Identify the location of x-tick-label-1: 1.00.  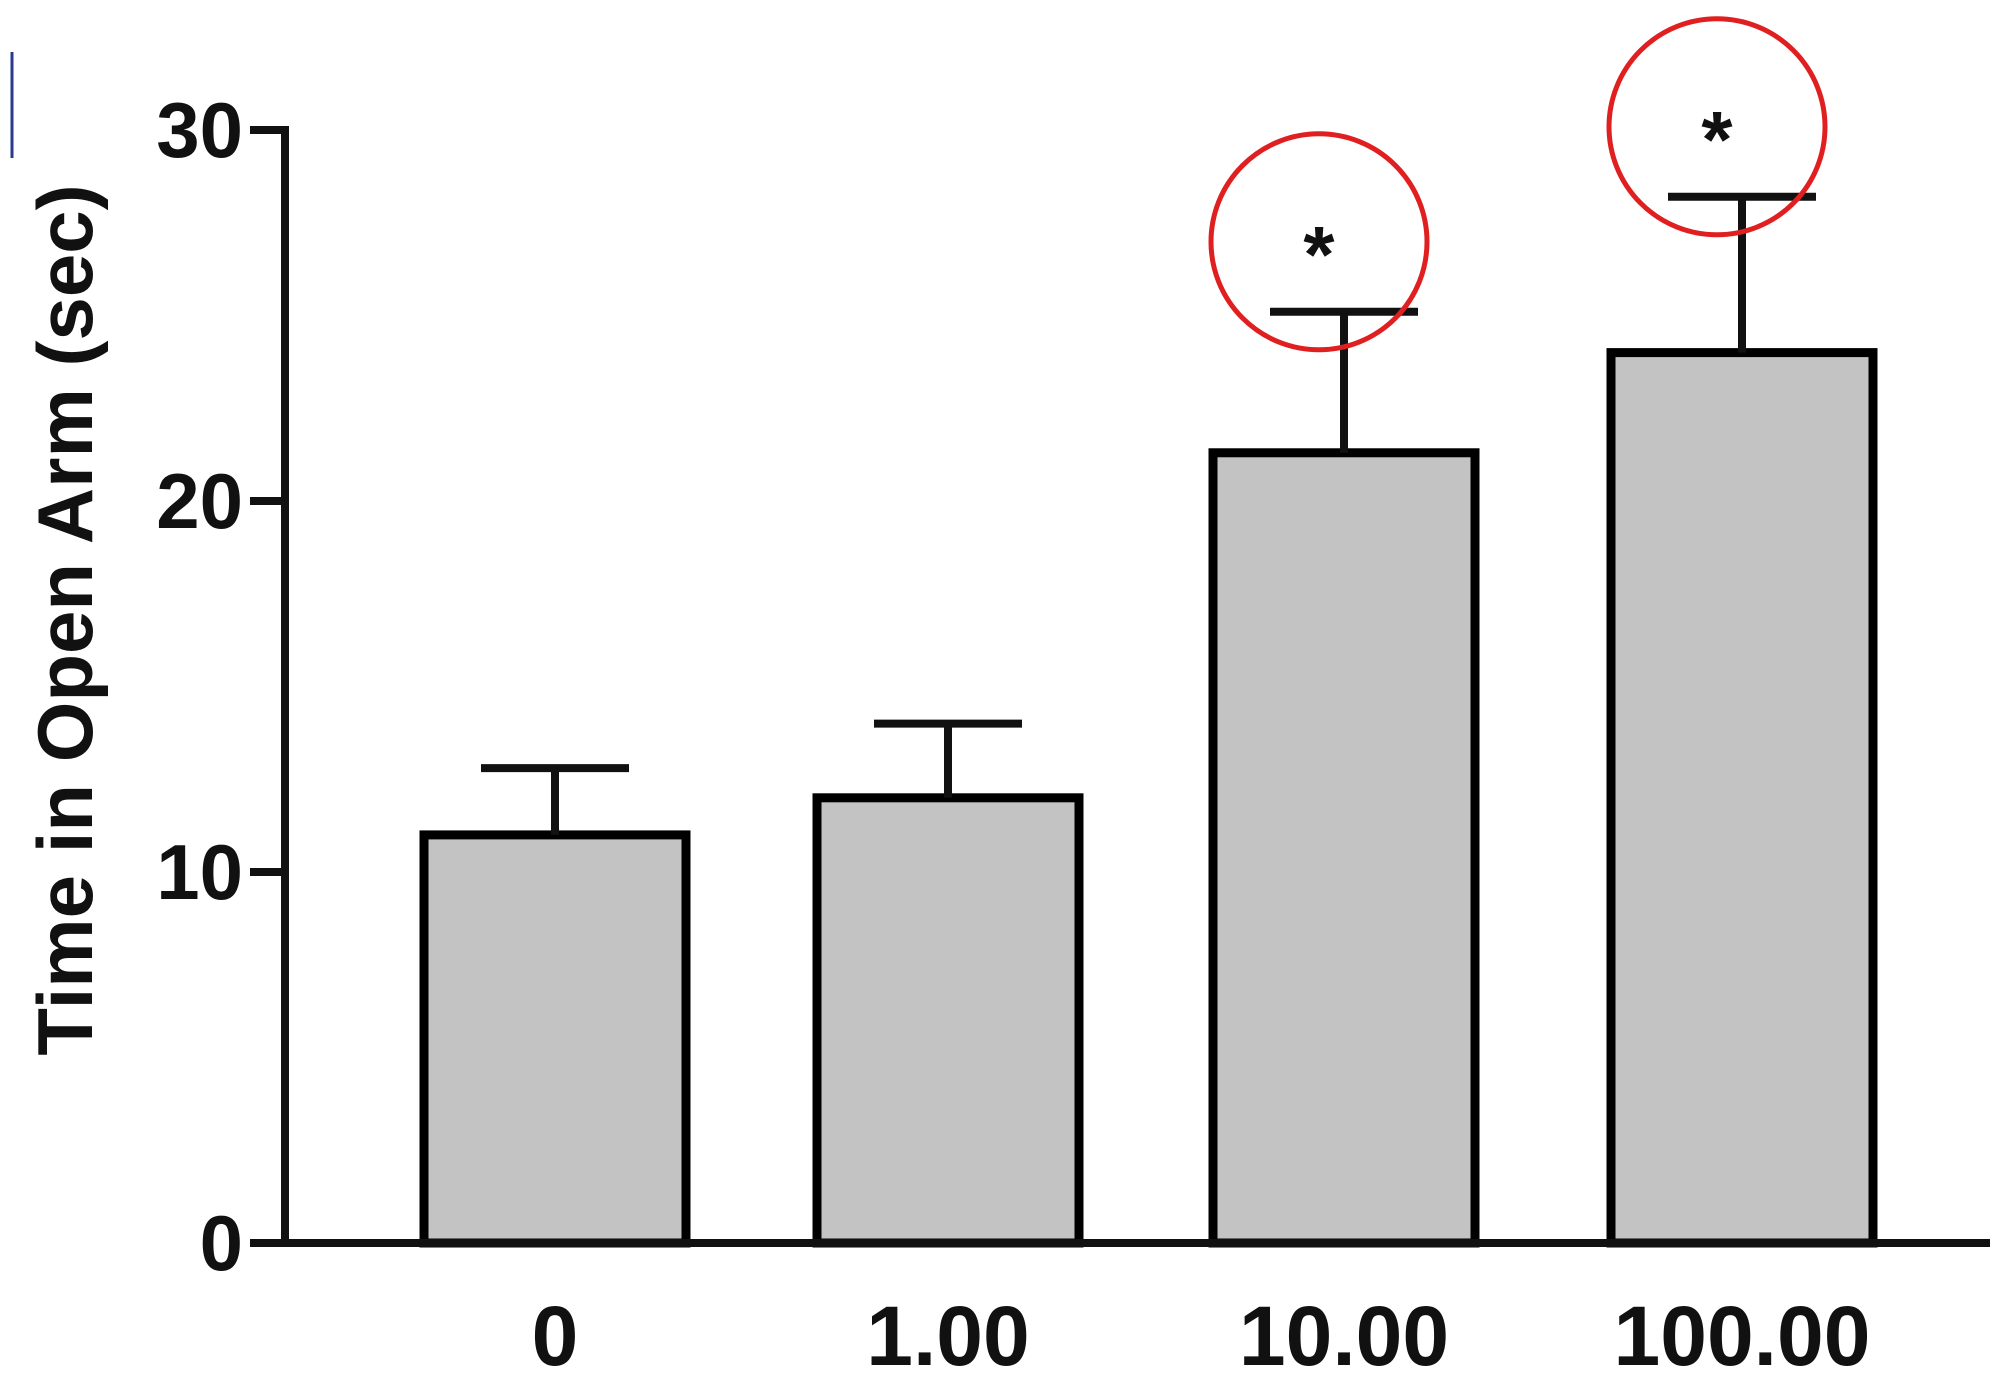
(948, 1336).